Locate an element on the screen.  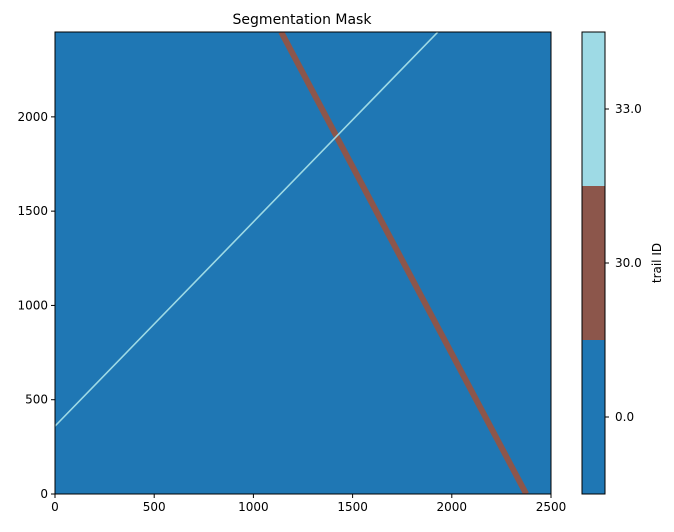
x-tick-label: 2500 is located at coordinates (551, 507).